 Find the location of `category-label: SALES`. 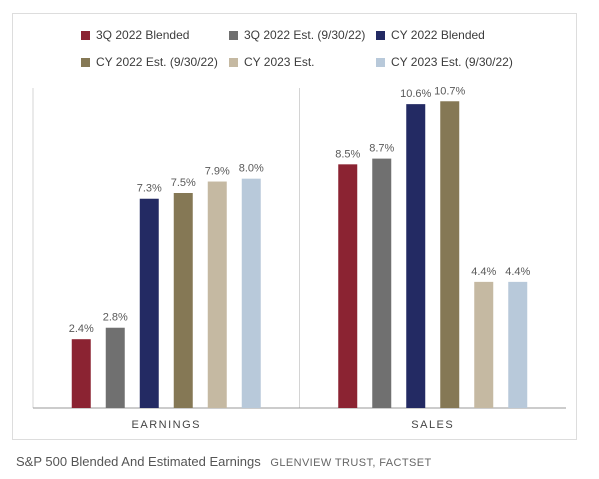

category-label: SALES is located at coordinates (432, 425).